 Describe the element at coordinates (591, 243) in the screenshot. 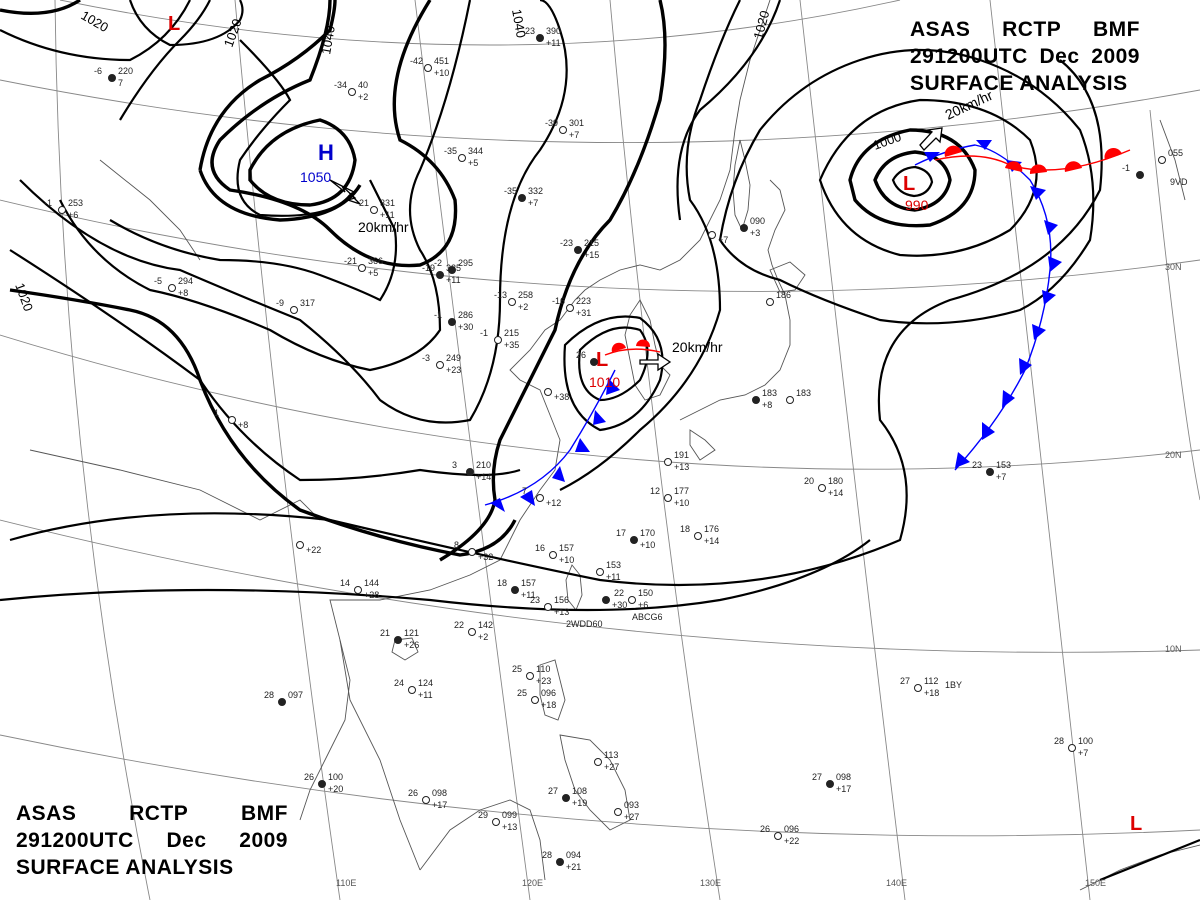

I see `station-pressure: 215` at that location.